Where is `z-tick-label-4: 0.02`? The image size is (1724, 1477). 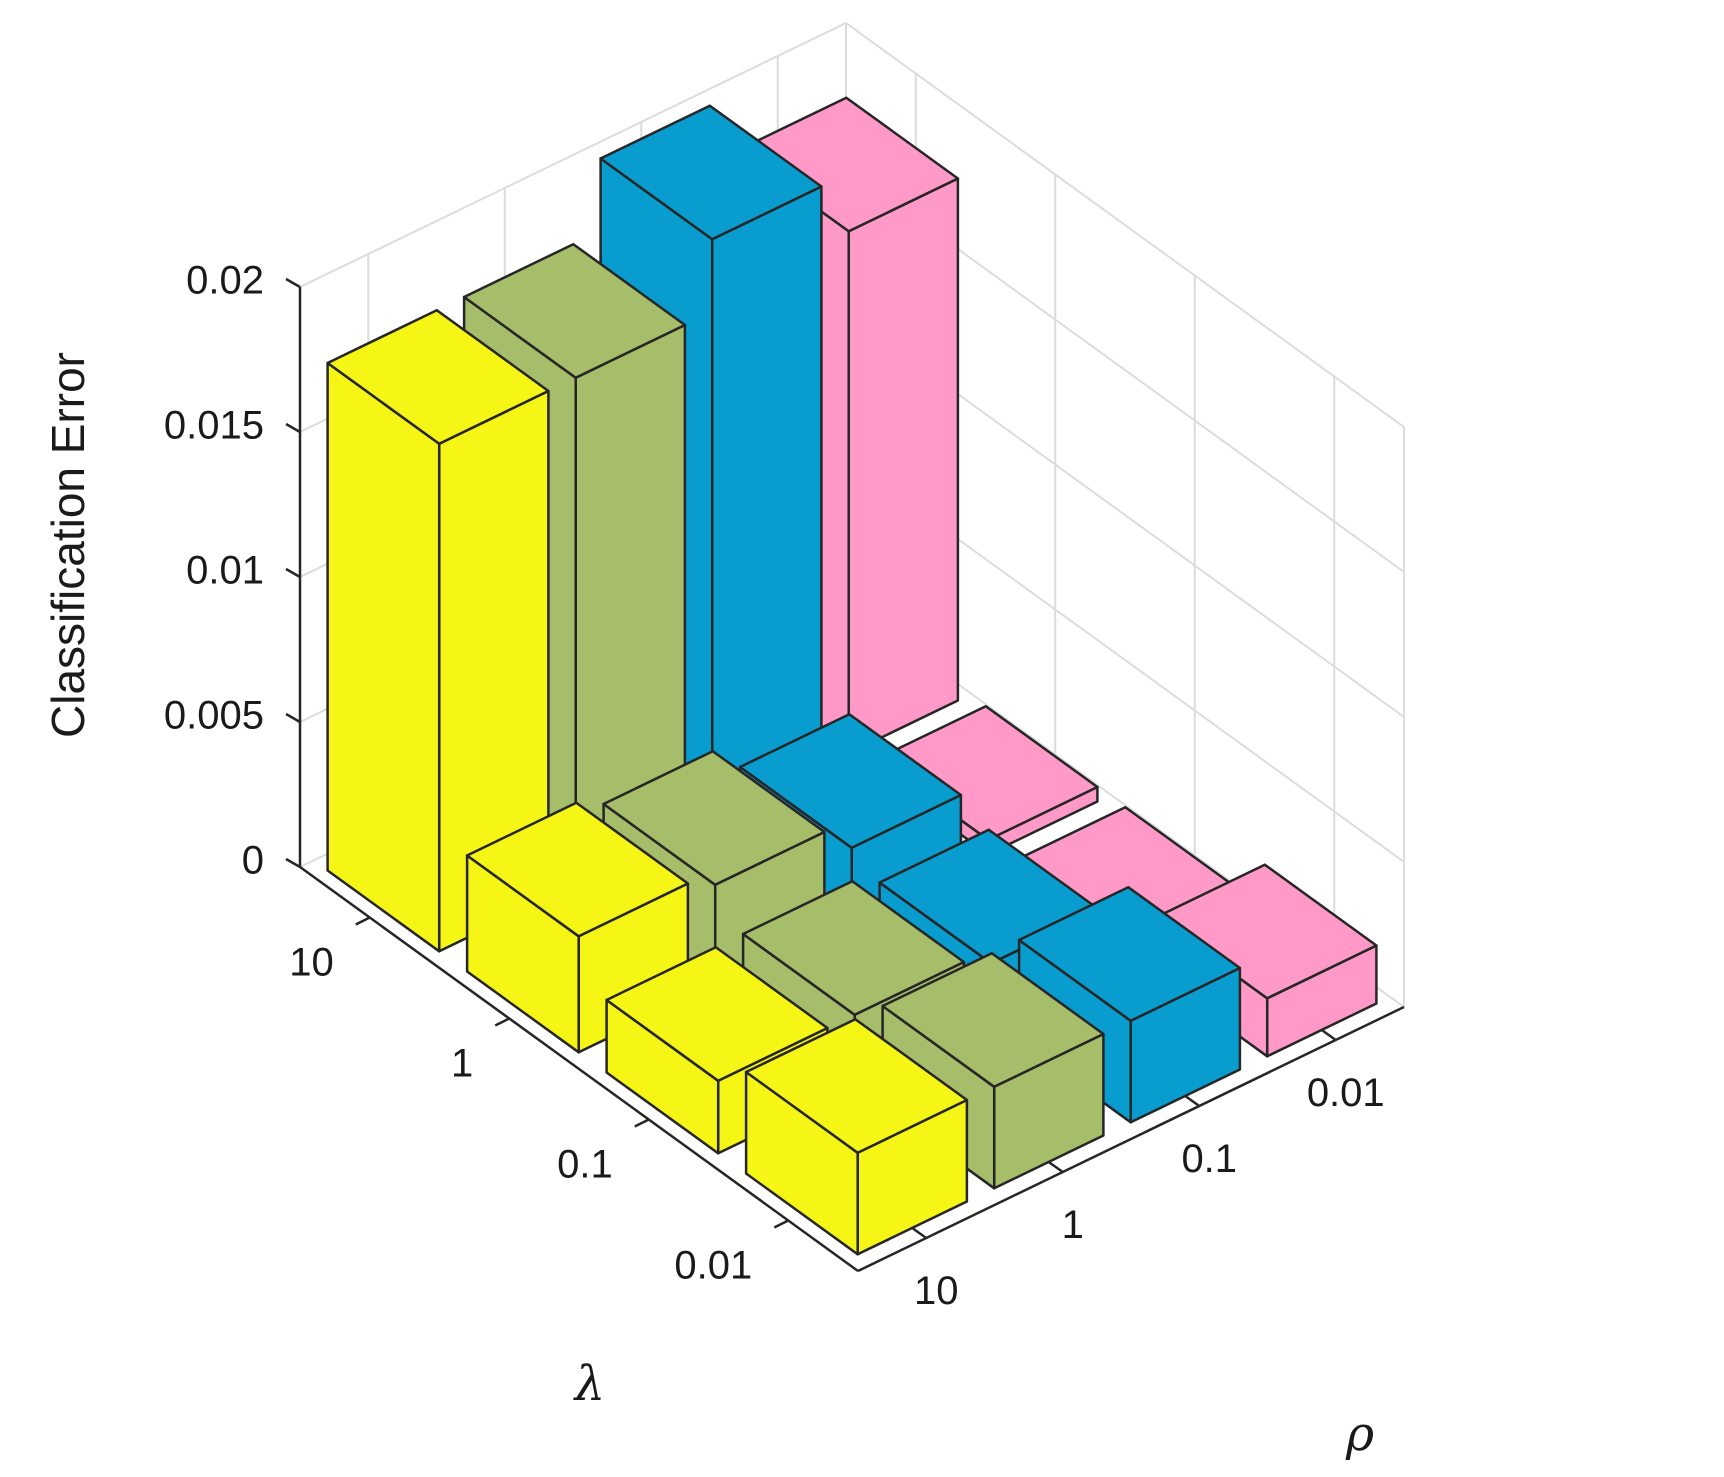
z-tick-label-4: 0.02 is located at coordinates (225, 281).